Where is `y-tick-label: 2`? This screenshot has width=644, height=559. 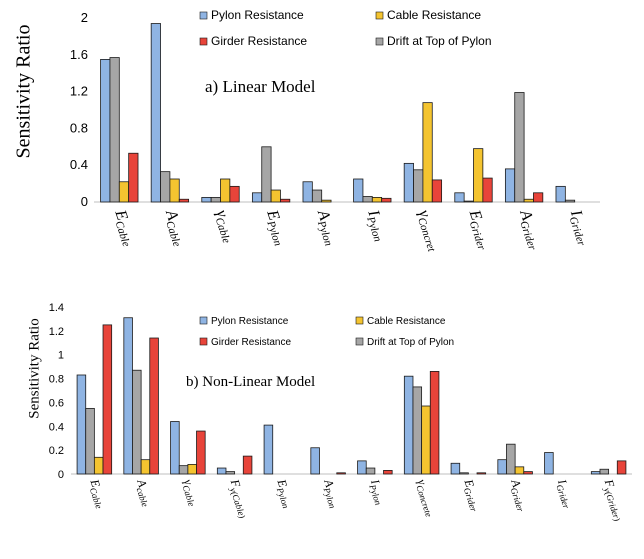
y-tick-label: 2 is located at coordinates (84, 17).